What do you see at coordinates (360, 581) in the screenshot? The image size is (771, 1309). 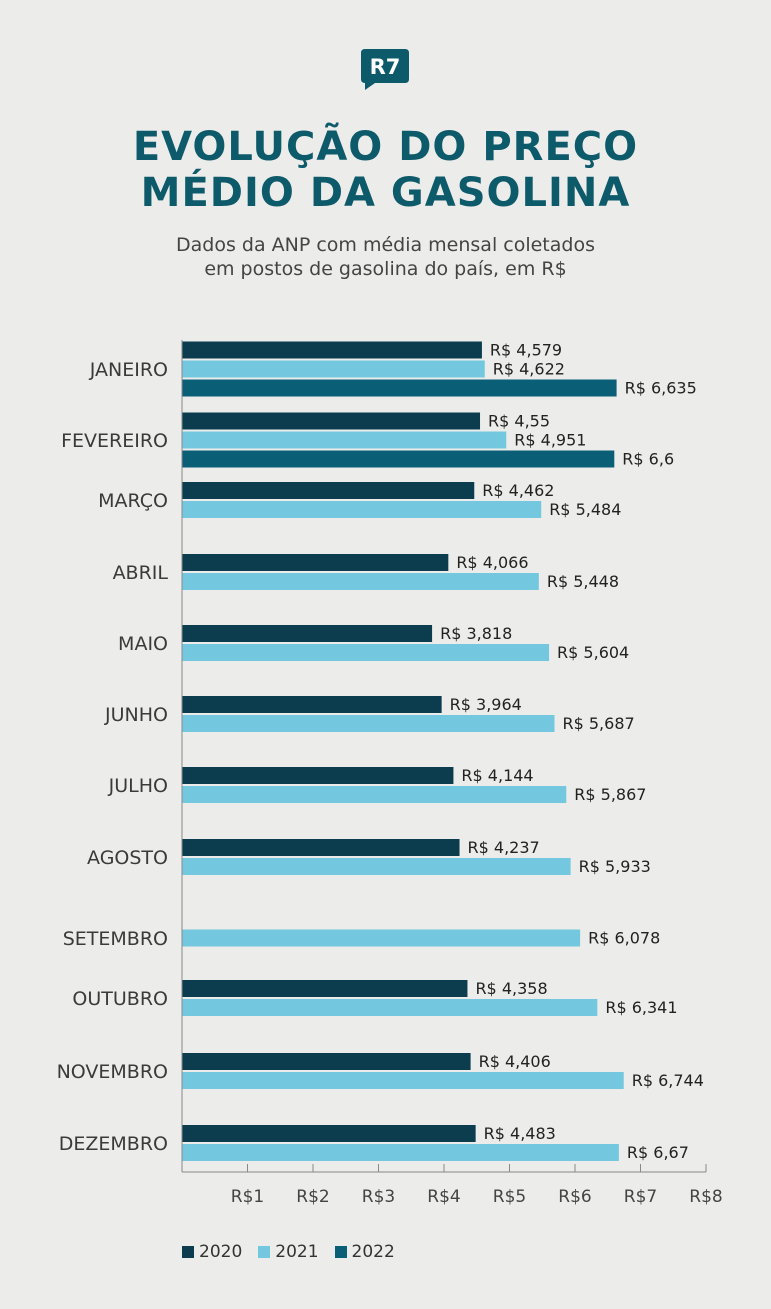 I see `bar-2021-abril` at bounding box center [360, 581].